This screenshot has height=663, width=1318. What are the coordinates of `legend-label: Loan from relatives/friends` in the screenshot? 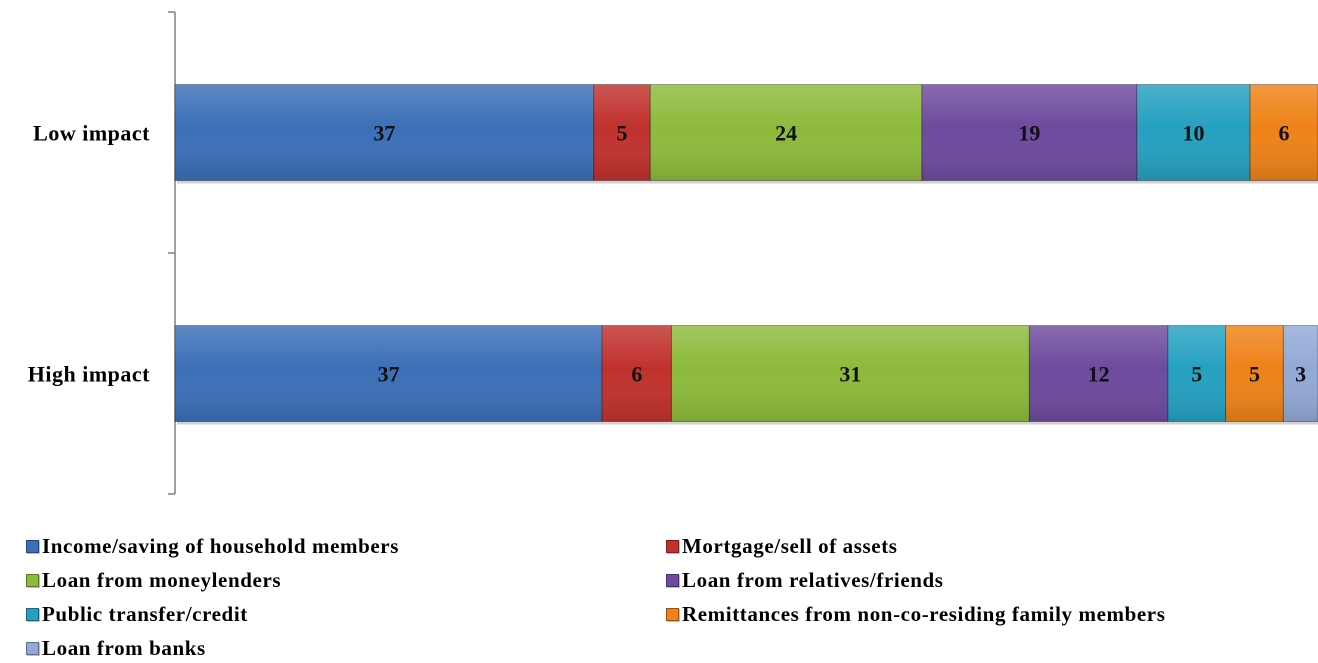 It's located at (813, 579).